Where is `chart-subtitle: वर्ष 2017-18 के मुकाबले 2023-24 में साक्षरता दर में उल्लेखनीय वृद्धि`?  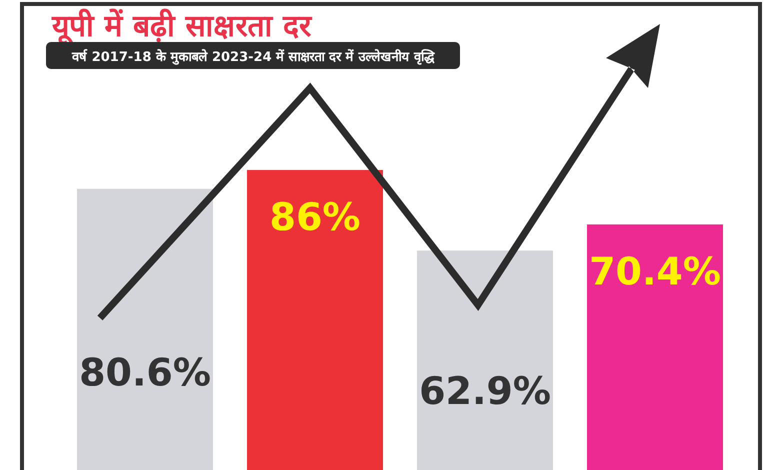 chart-subtitle: वर्ष 2017-18 के मुकाबले 2023-24 में साक्षरता दर में उल्लेखनीय वृद्धि is located at coordinates (253, 57).